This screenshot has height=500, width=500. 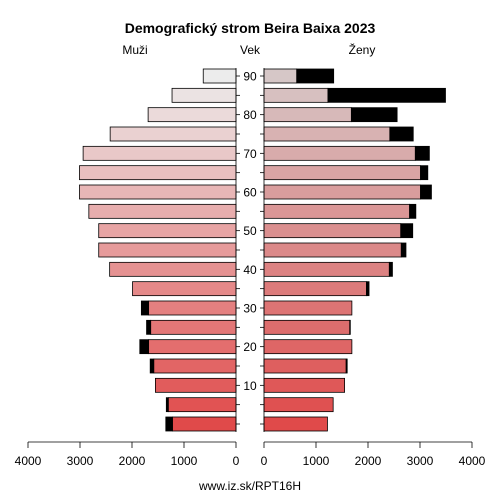 I want to click on age-tick-label: 50, so click(x=250, y=231).